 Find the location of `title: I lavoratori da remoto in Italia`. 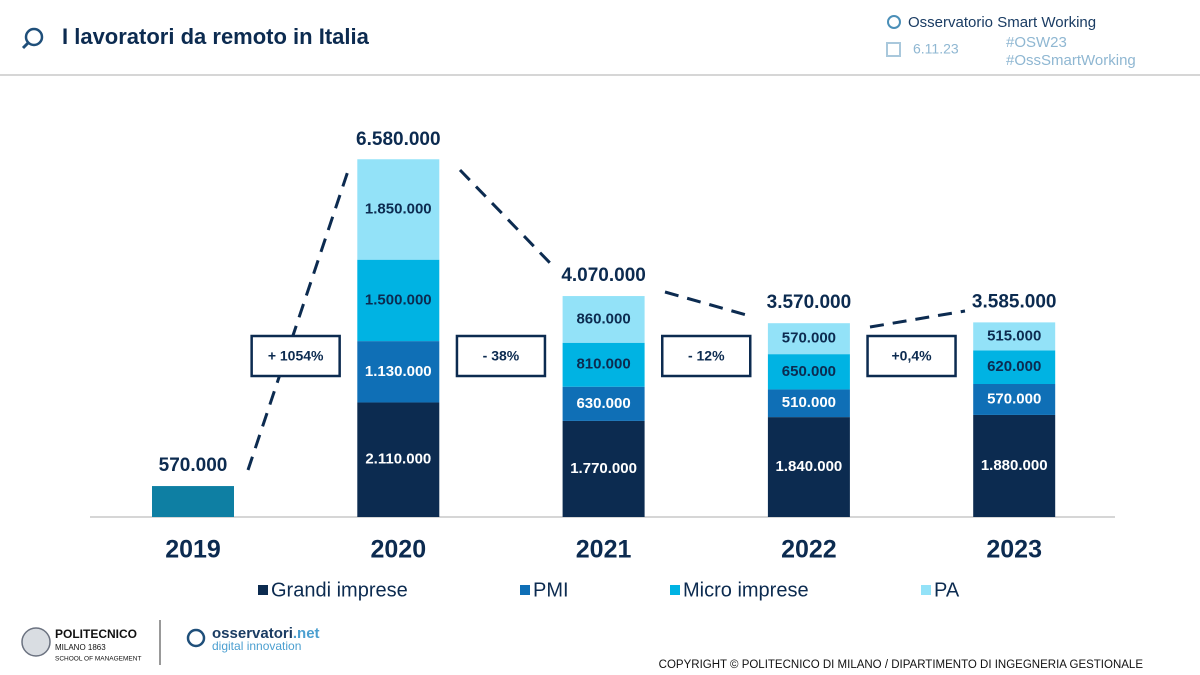

title: I lavoratori da remoto in Italia is located at coordinates (216, 36).